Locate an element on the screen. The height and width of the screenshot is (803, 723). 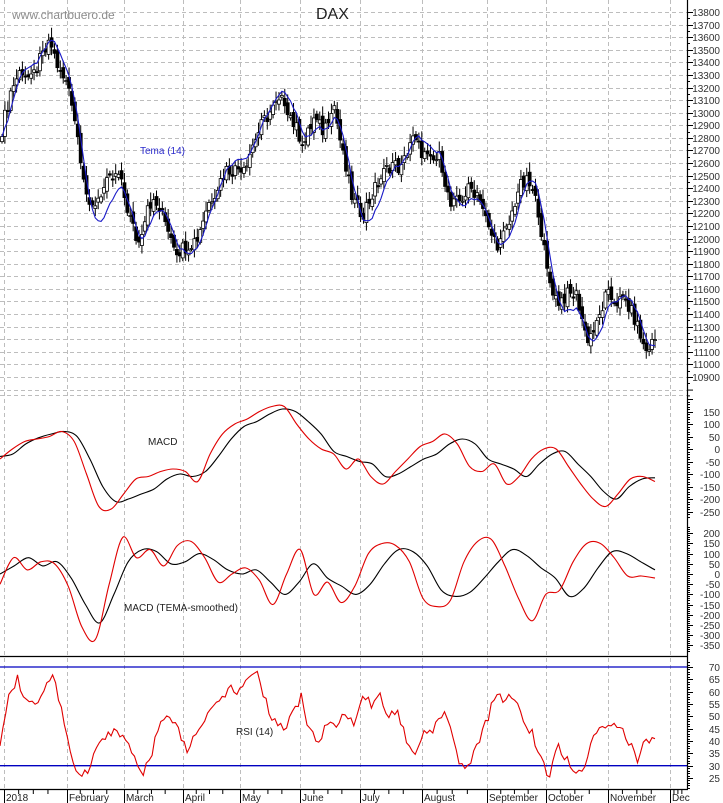
macd-tick-label: 0 is located at coordinates (717, 450).